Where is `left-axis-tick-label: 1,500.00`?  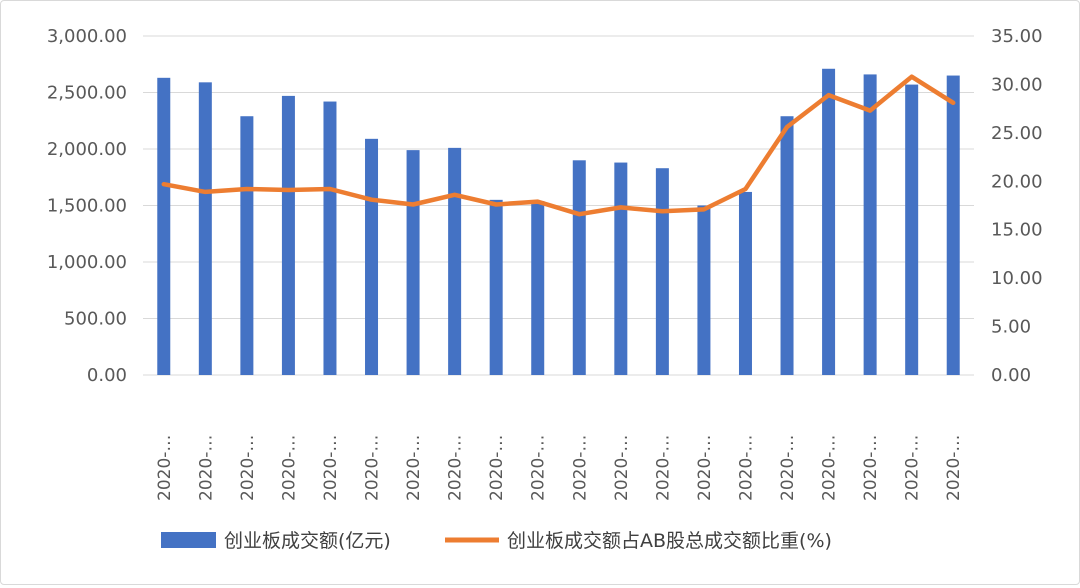
left-axis-tick-label: 1,500.00 is located at coordinates (87, 206).